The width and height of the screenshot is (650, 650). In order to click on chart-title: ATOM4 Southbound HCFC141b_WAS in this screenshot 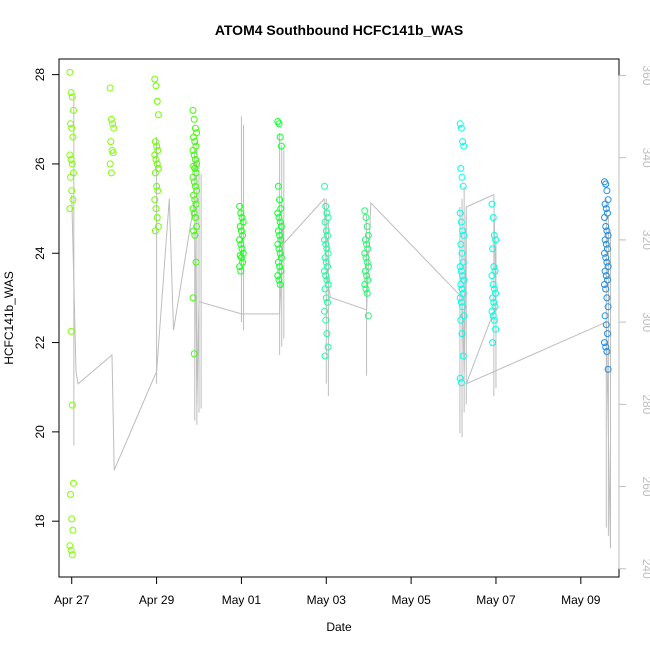, I will do `click(339, 30)`.